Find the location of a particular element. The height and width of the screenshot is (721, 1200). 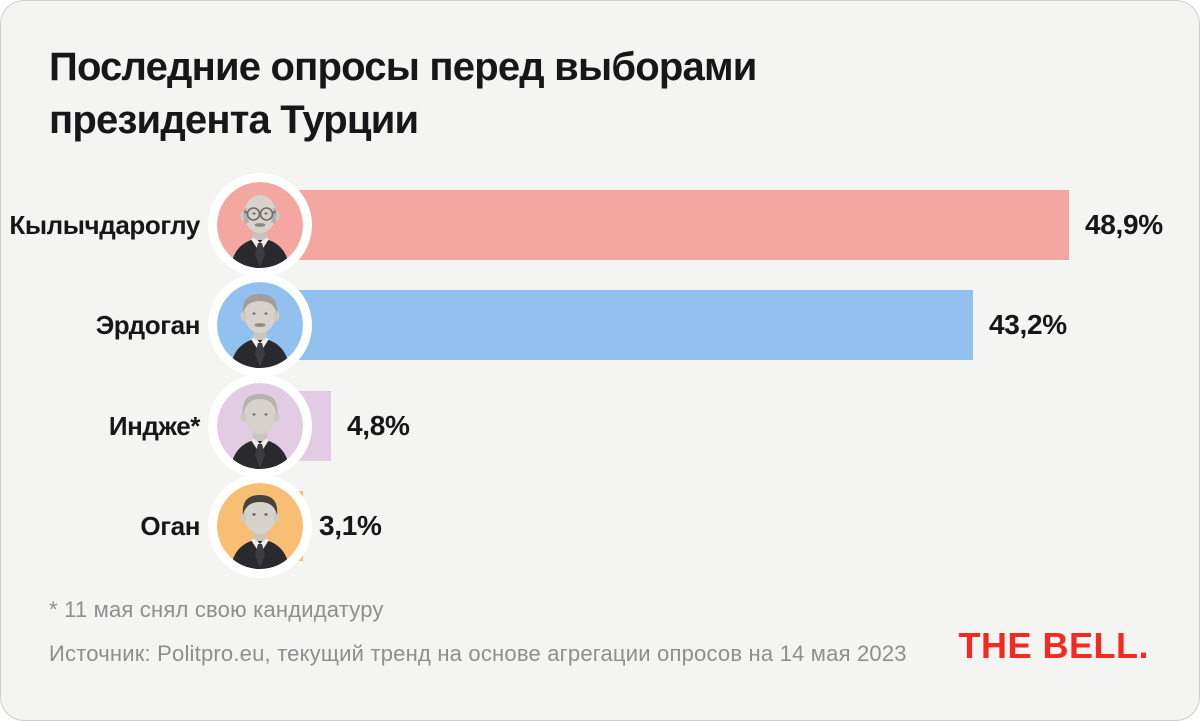

candidate-label: Оган is located at coordinates (170, 525).